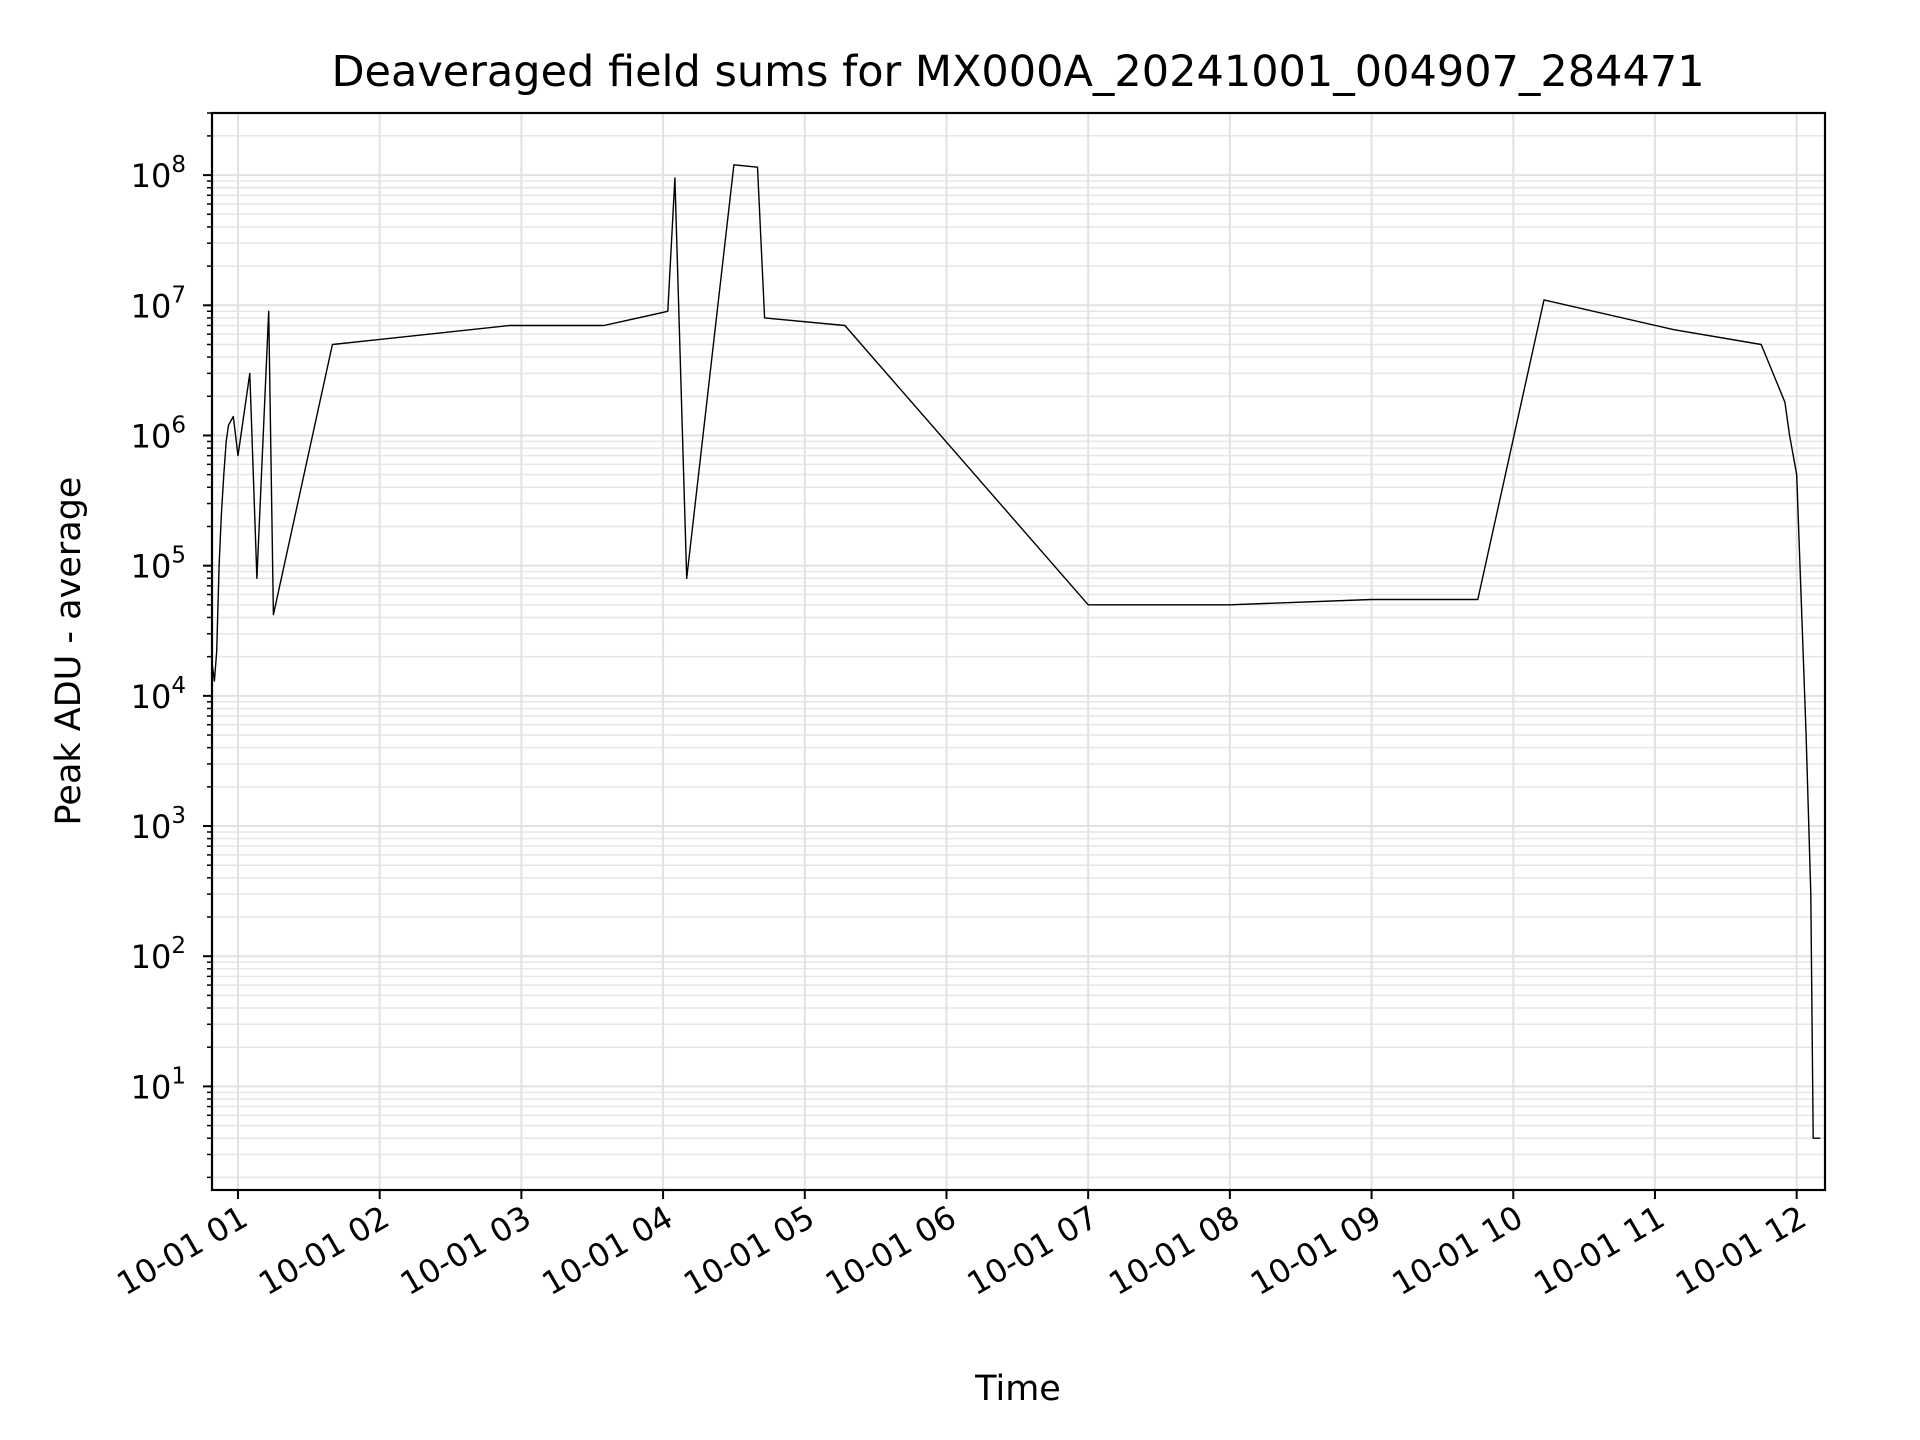 The height and width of the screenshot is (1440, 1920). What do you see at coordinates (158, 433) in the screenshot?
I see `y-tick-label: 10⁶` at bounding box center [158, 433].